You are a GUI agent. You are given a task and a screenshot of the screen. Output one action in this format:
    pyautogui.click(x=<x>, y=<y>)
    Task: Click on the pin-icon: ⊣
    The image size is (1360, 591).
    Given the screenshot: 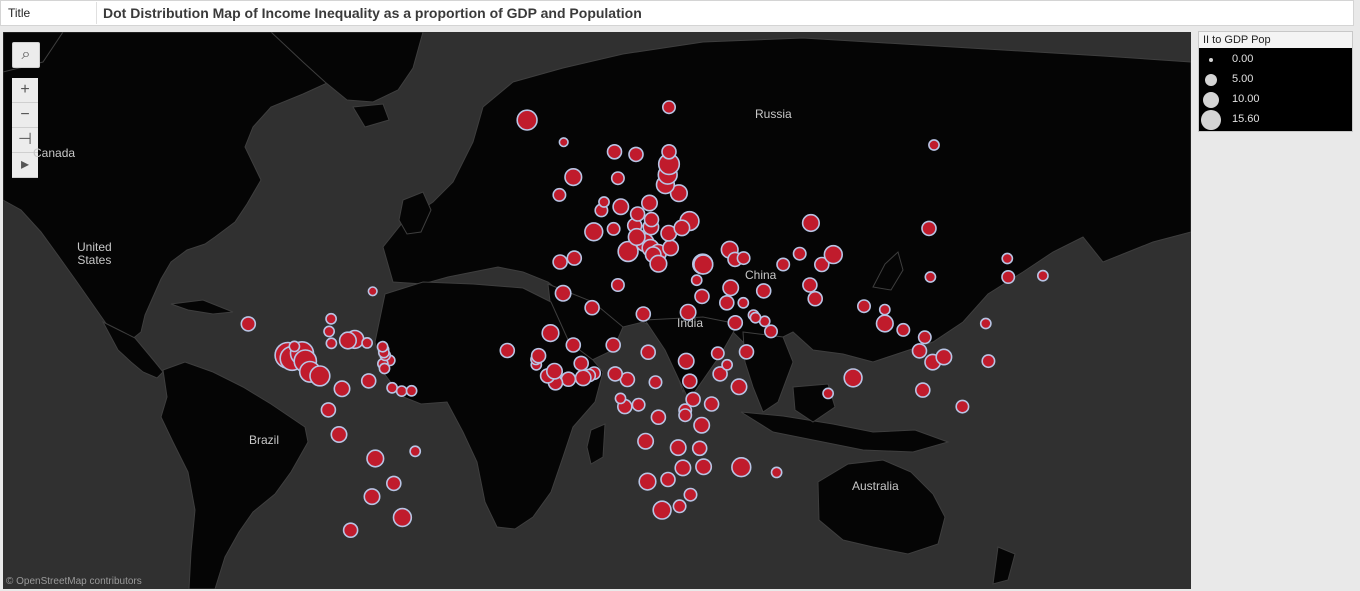 What is the action you would take?
    pyautogui.click(x=25, y=140)
    